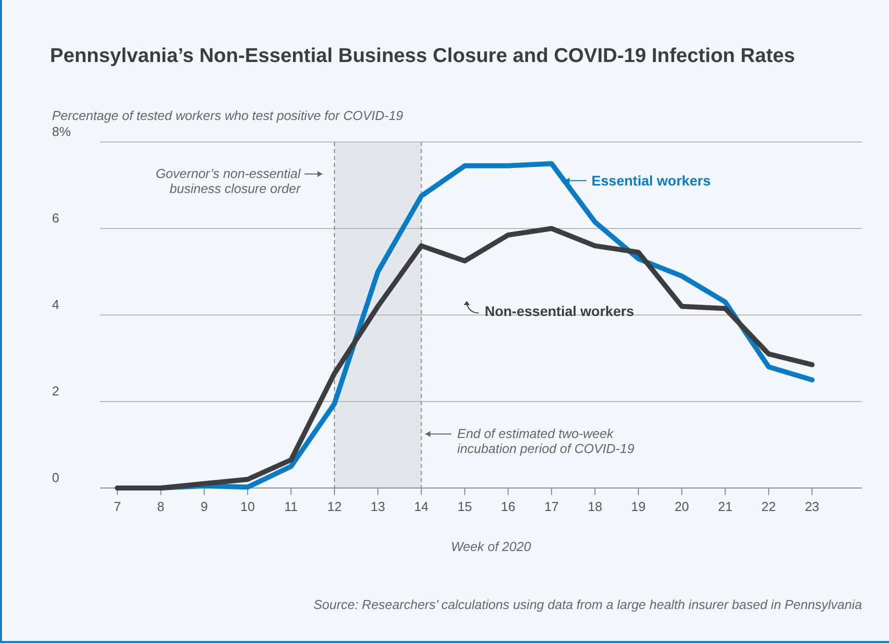 The image size is (889, 643). Describe the element at coordinates (291, 506) in the screenshot. I see `x-tick-label: 11` at that location.